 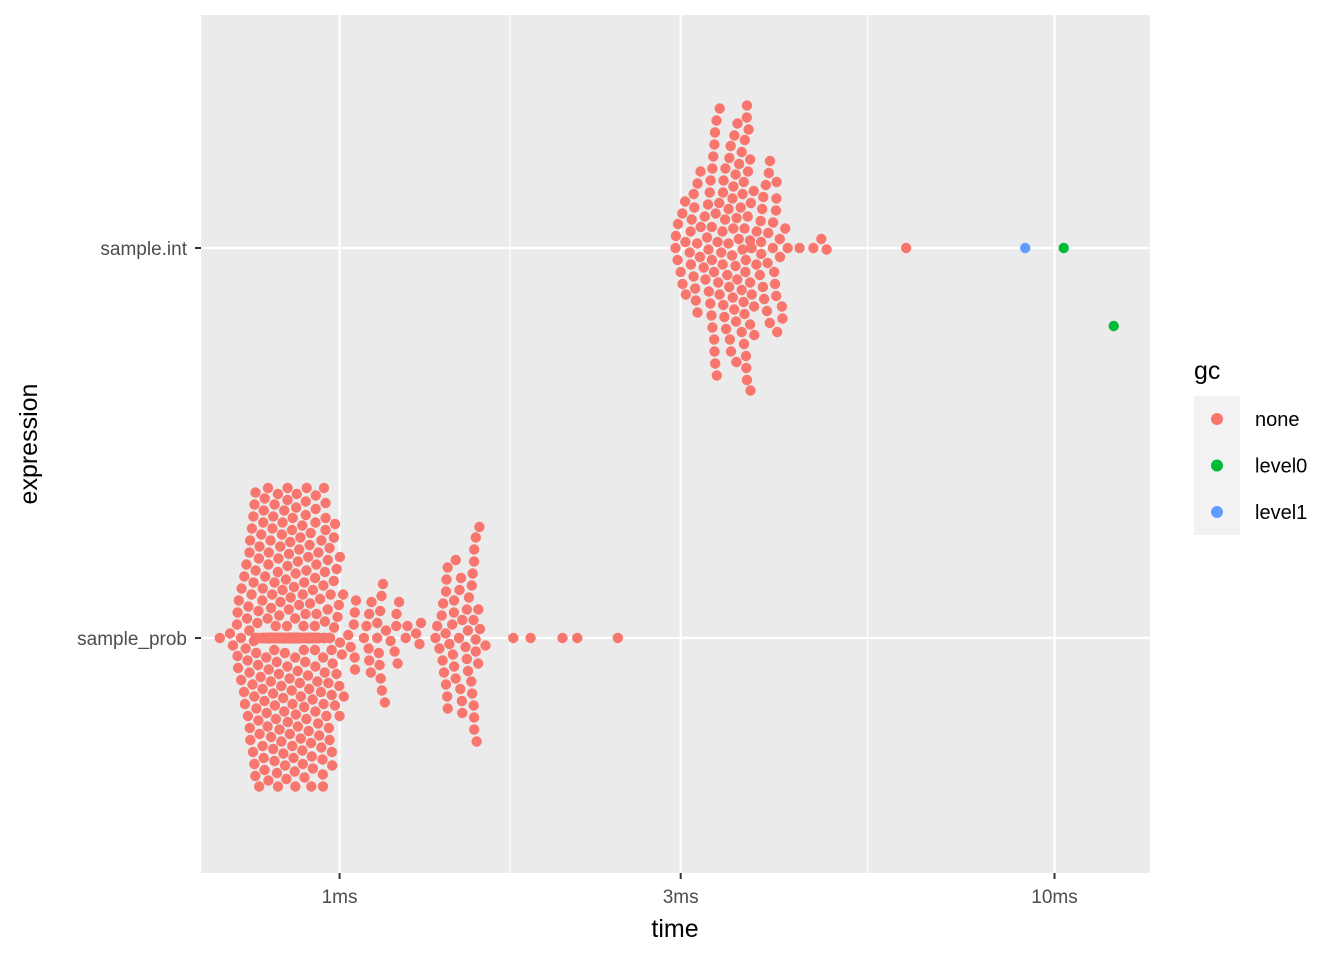 What do you see at coordinates (1250, 446) in the screenshot?
I see `legend: gc none level0 level1` at bounding box center [1250, 446].